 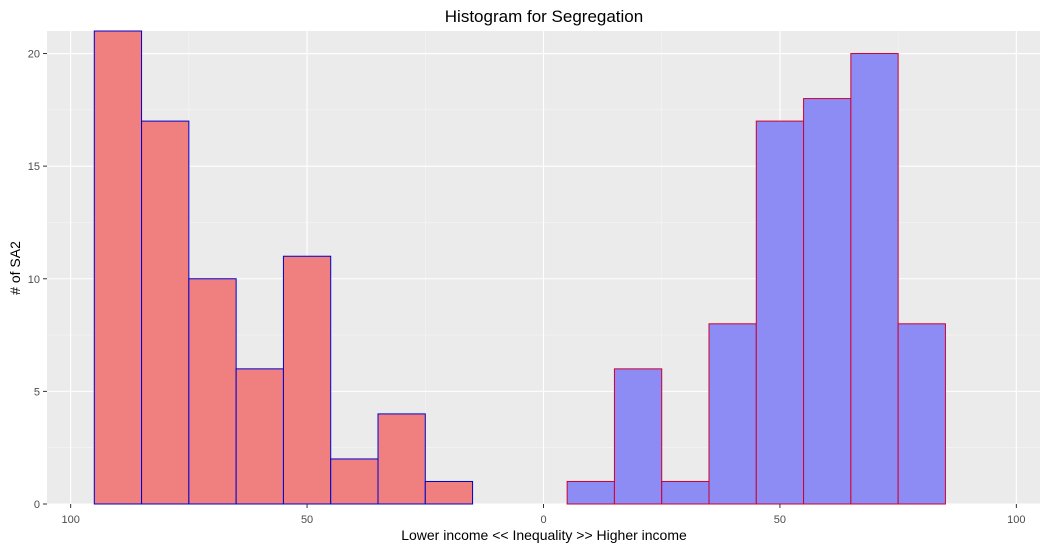 I want to click on x-tick-label: 0, so click(x=543, y=520).